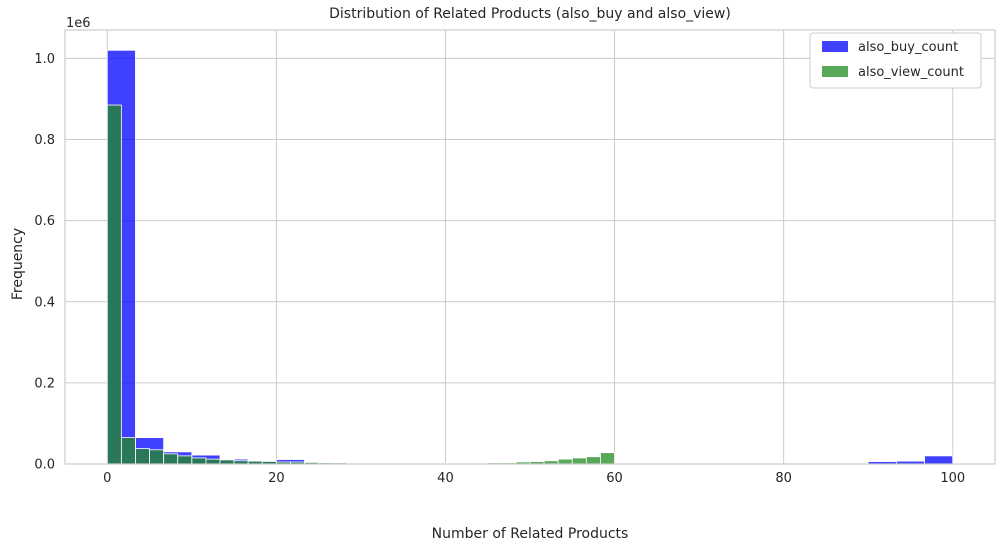 Image resolution: width=1005 pixels, height=550 pixels. What do you see at coordinates (18, 264) in the screenshot?
I see `y-axis-label: Frequency` at bounding box center [18, 264].